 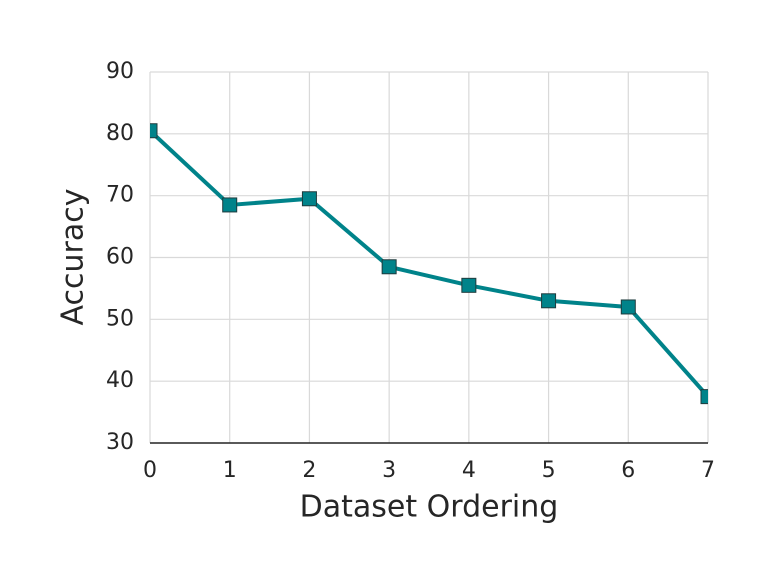 What do you see at coordinates (549, 470) in the screenshot?
I see `x-tick-label: 5` at bounding box center [549, 470].